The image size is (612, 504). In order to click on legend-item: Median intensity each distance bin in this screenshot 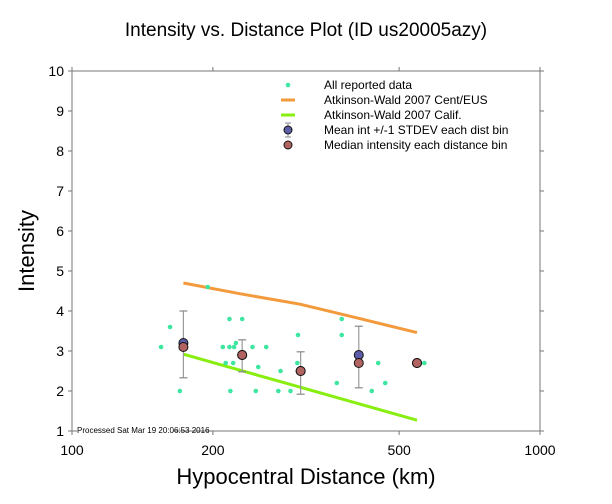, I will do `click(395, 145)`.